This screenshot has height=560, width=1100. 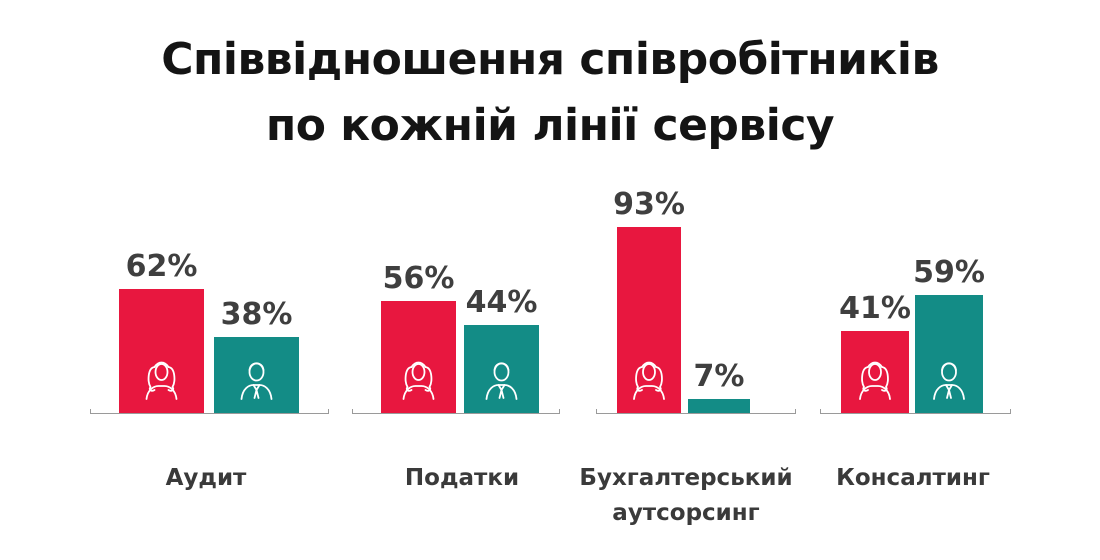 What do you see at coordinates (719, 376) in the screenshot?
I see `data-label: 7%` at bounding box center [719, 376].